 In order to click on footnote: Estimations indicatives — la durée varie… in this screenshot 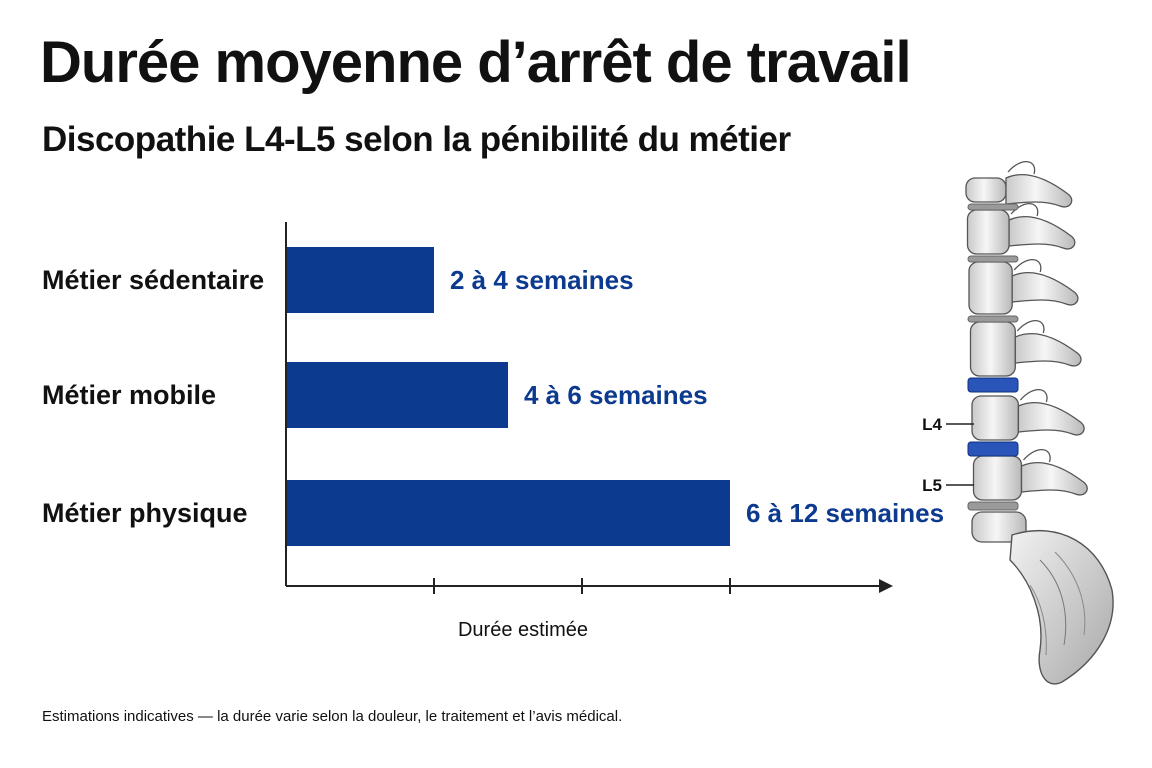, I will do `click(332, 716)`.